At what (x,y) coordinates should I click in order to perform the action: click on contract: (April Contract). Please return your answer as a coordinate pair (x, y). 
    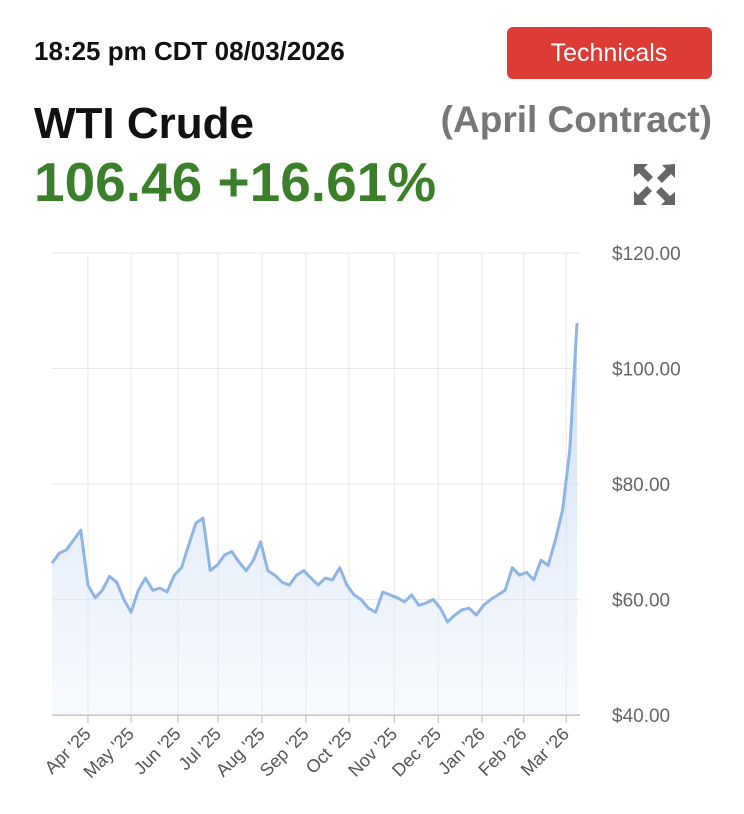
    Looking at the image, I should click on (576, 119).